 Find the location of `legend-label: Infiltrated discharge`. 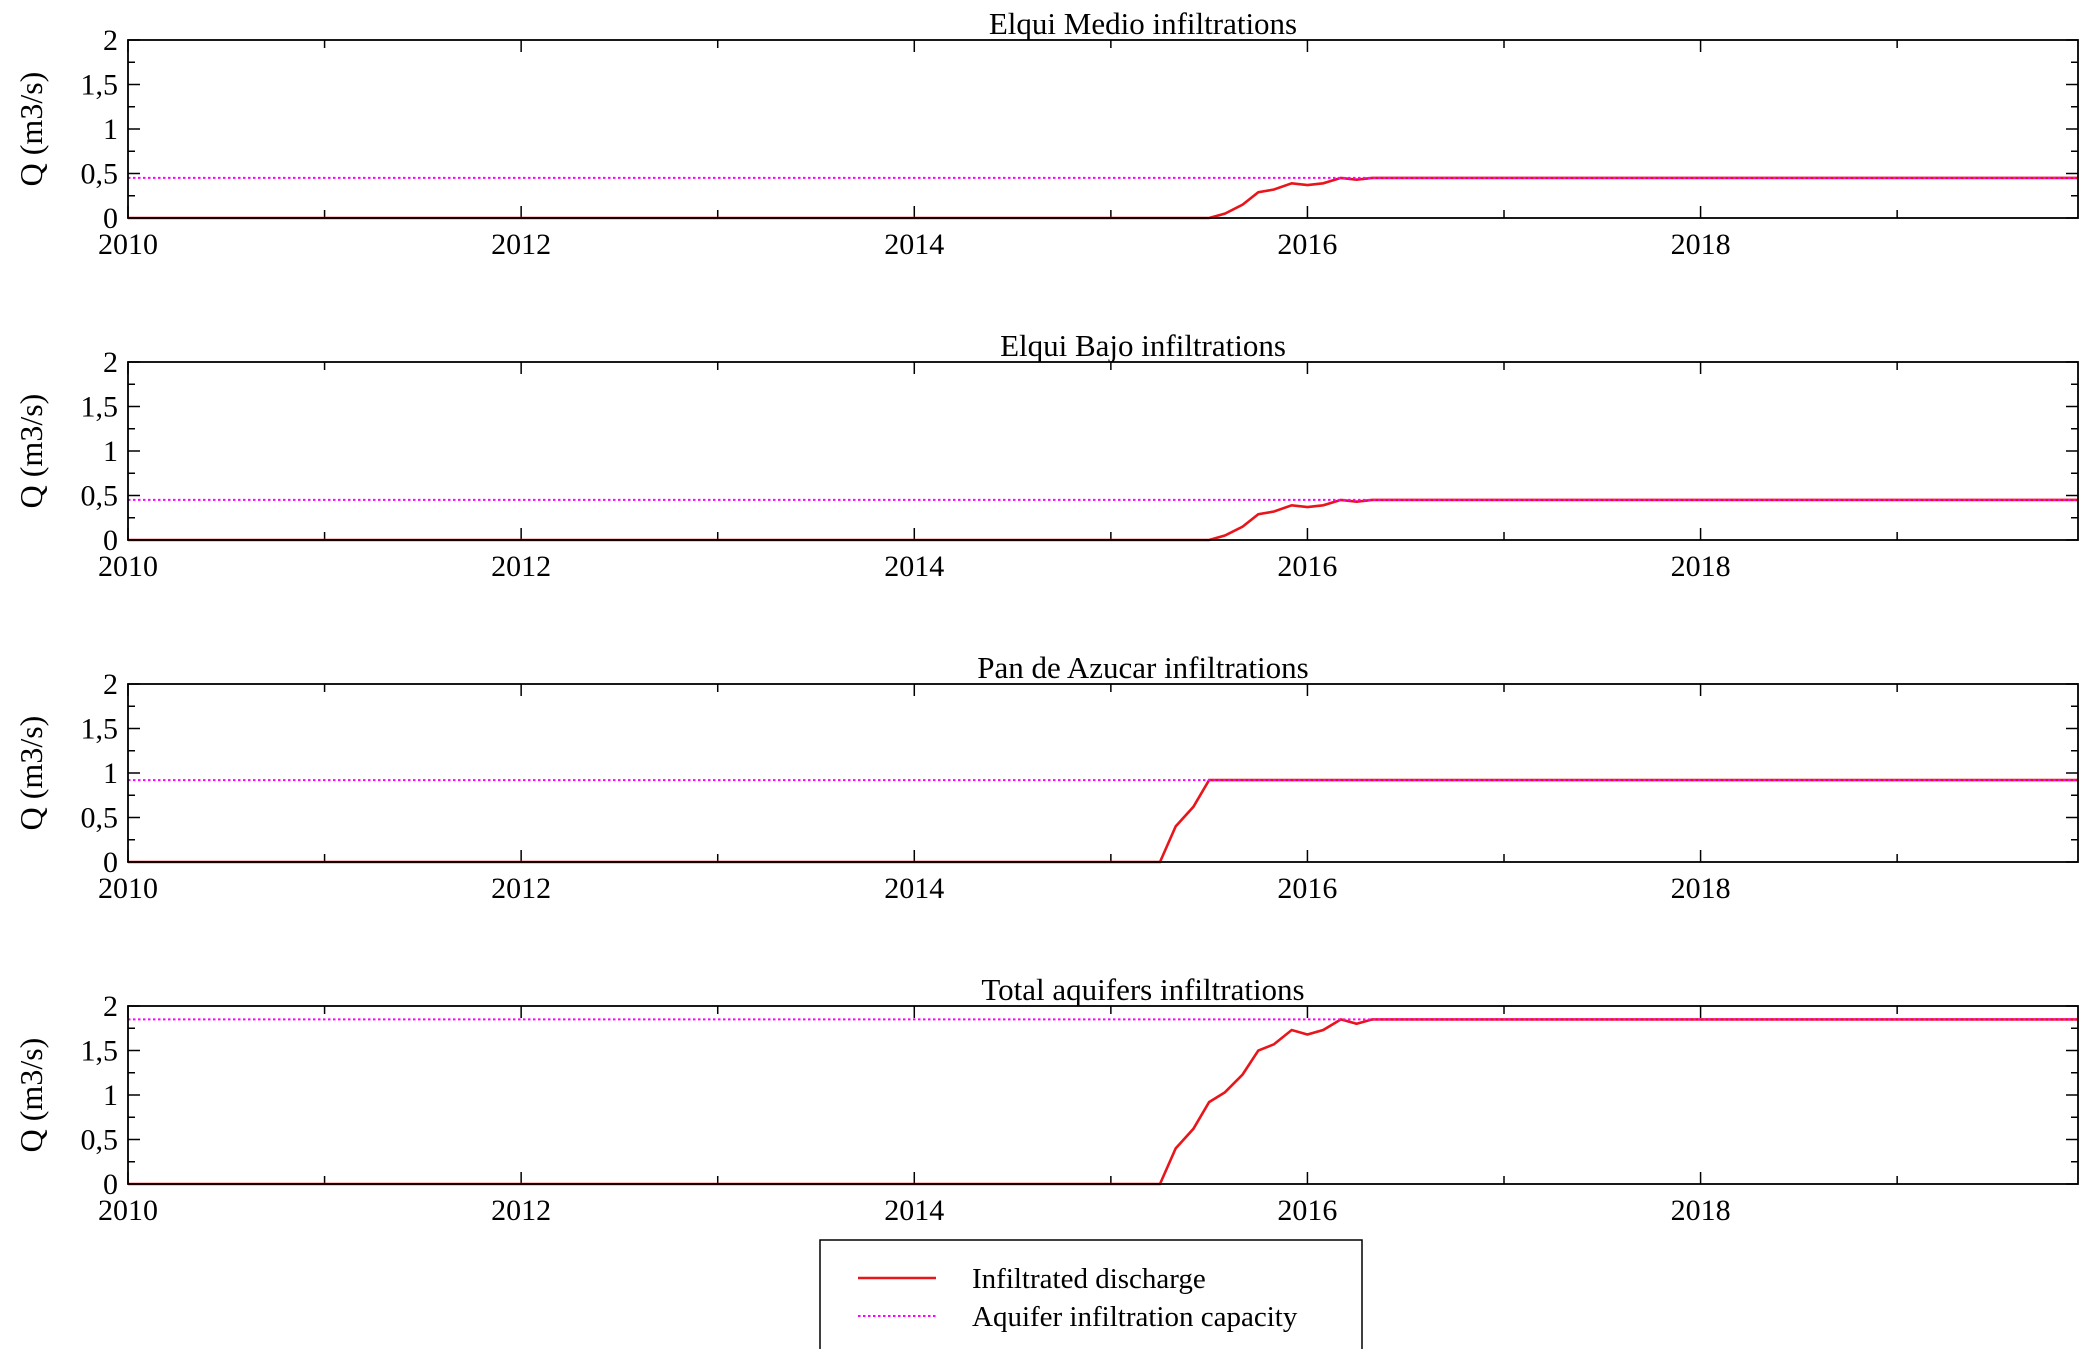

legend-label: Infiltrated discharge is located at coordinates (1089, 1279).